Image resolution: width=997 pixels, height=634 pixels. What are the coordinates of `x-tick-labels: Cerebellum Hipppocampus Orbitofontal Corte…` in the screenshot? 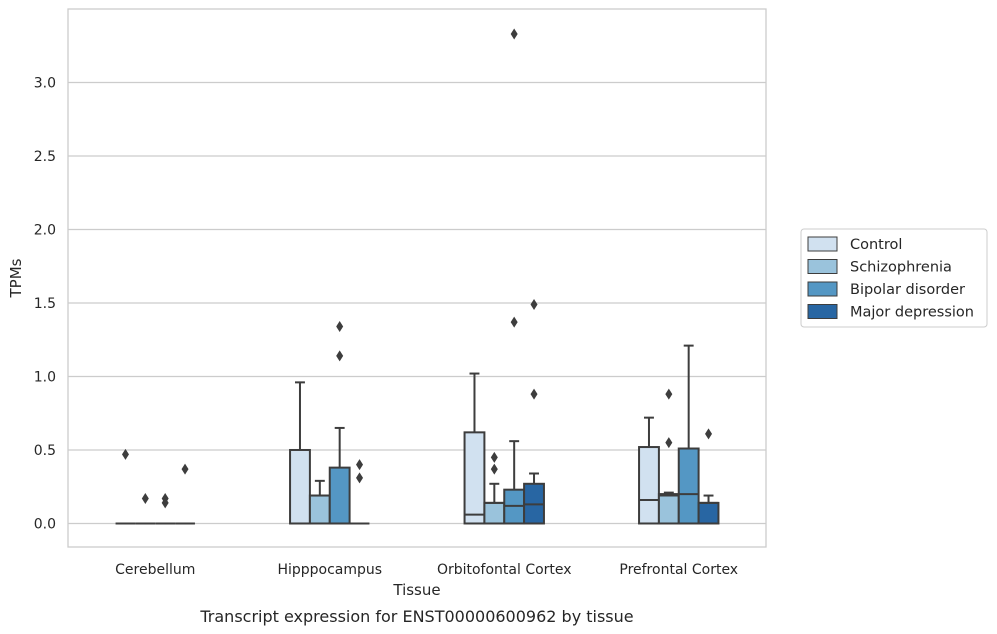 It's located at (426, 570).